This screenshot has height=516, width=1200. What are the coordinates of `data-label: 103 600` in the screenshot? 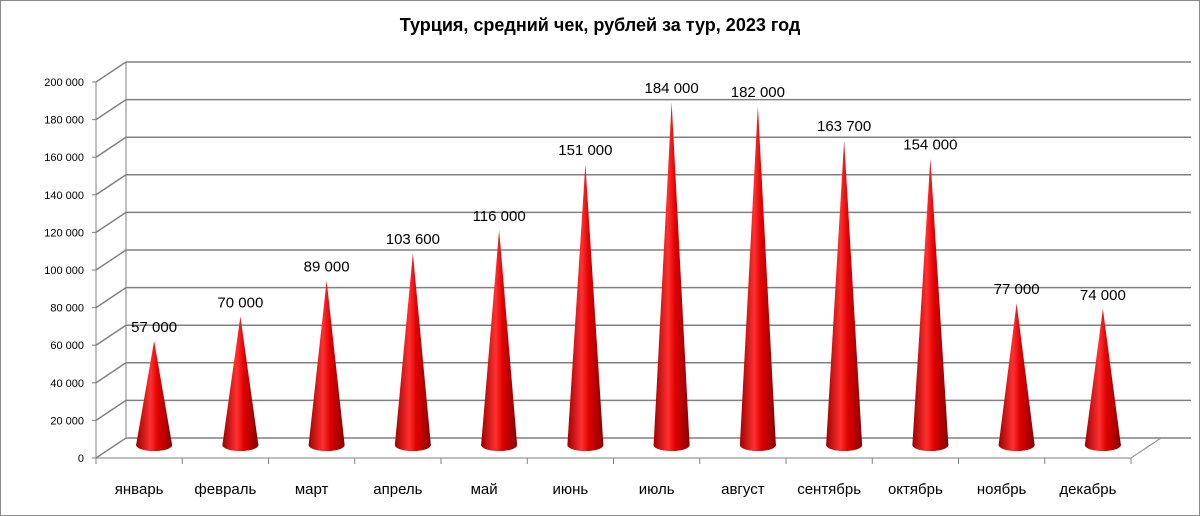 It's located at (413, 239).